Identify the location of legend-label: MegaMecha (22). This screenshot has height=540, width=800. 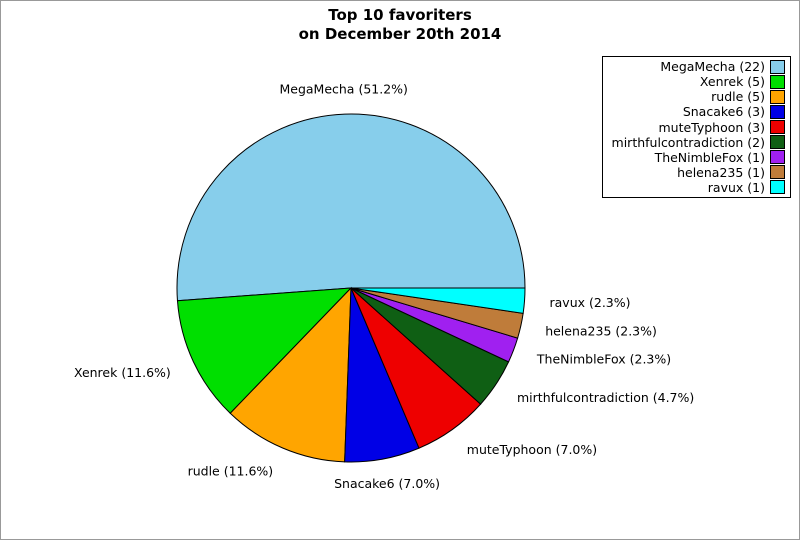
(712, 67).